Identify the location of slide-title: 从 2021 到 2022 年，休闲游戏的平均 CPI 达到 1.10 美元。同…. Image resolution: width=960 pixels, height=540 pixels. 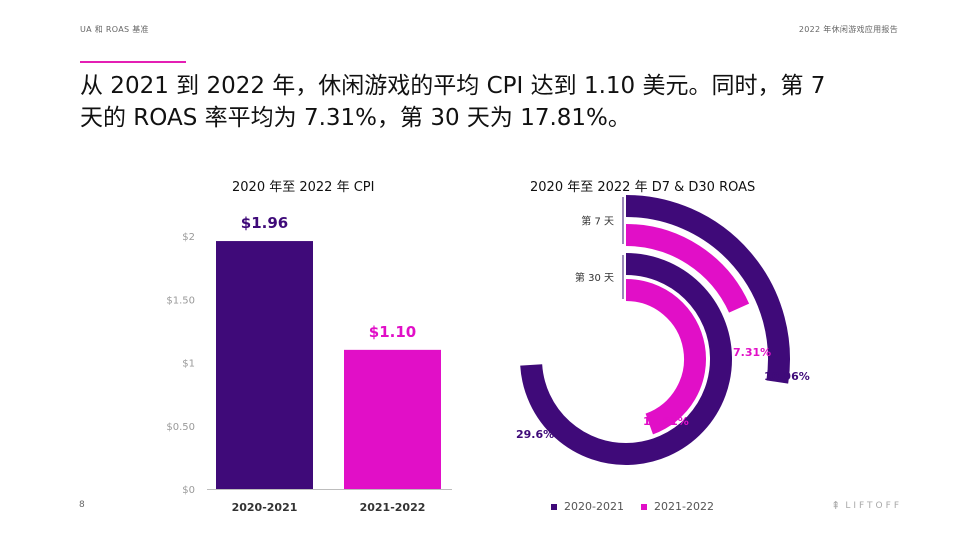
(480, 102).